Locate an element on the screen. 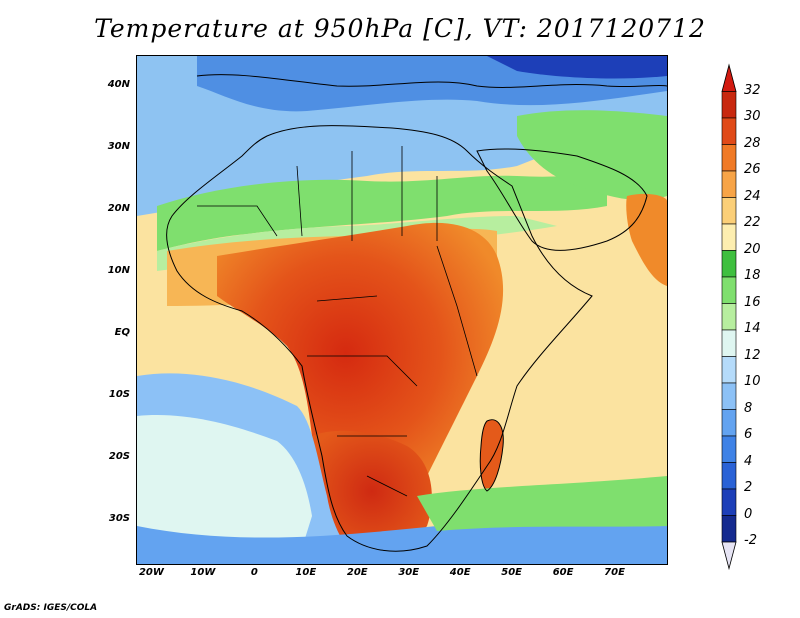 Image resolution: width=800 pixels, height=618 pixels. lat-tick-label: 10S is located at coordinates (119, 394).